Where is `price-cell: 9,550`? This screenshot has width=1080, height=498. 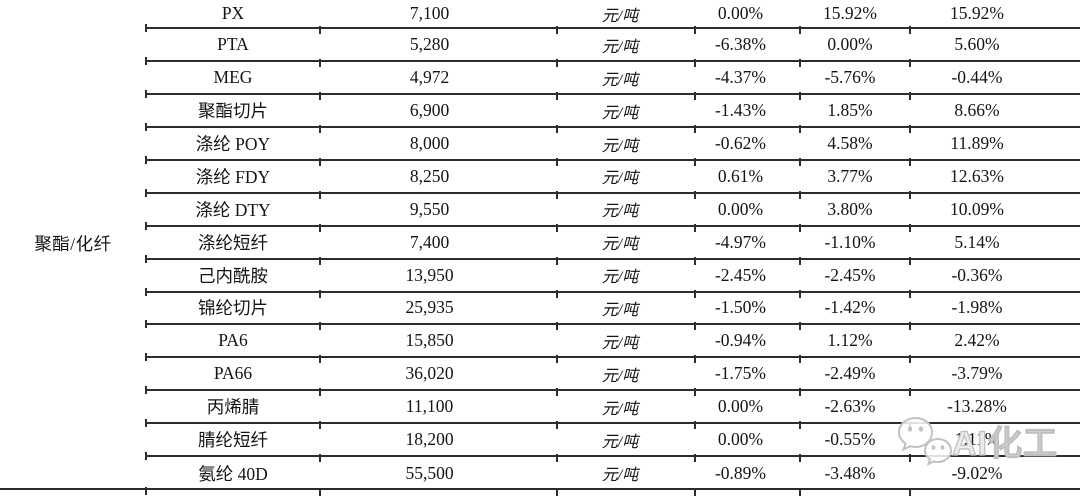 price-cell: 9,550 is located at coordinates (438, 213).